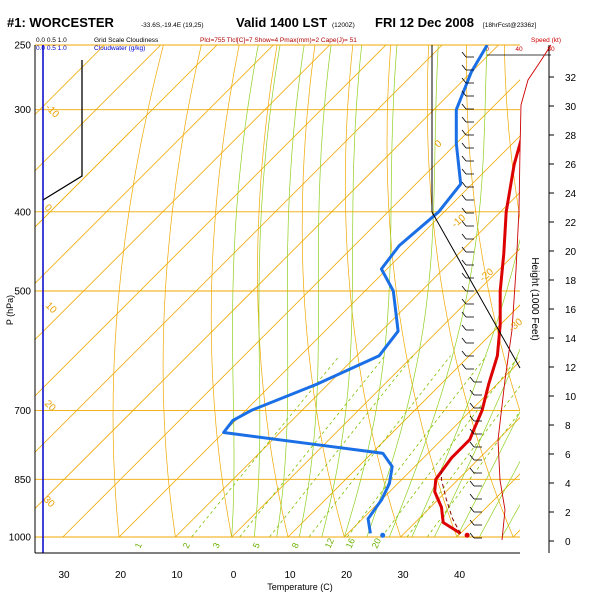  What do you see at coordinates (487, 275) in the screenshot?
I see `isotherm-label: -20` at bounding box center [487, 275].